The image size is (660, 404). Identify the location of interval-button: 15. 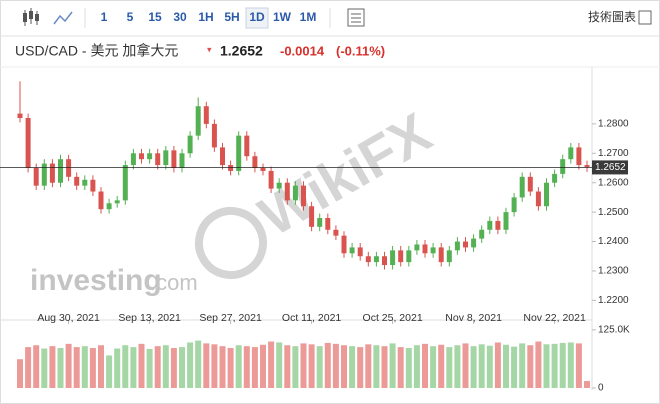
(155, 17).